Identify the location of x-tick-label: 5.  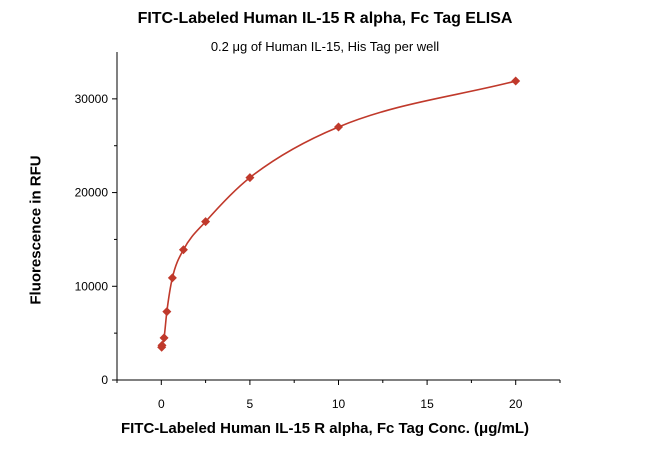
(250, 404).